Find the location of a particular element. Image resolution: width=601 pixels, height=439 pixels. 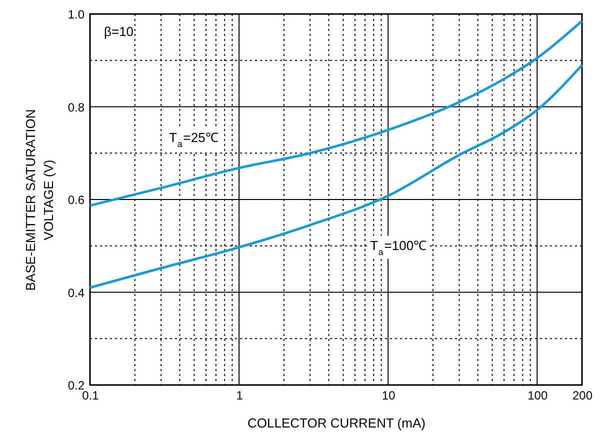

y-tick-label: 1.0 is located at coordinates (76, 15).